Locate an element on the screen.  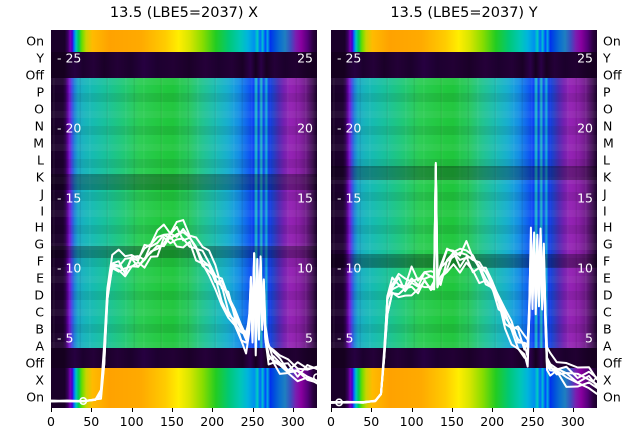
dipole-label-left-10: I is located at coordinates (42, 211).